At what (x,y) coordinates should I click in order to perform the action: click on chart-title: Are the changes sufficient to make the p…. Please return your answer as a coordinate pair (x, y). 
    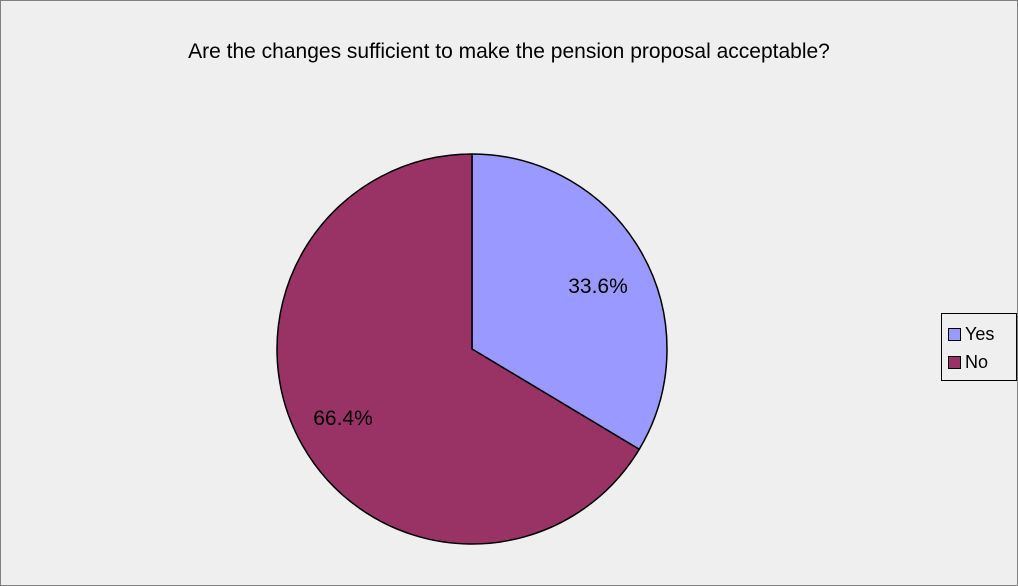
    Looking at the image, I should click on (509, 52).